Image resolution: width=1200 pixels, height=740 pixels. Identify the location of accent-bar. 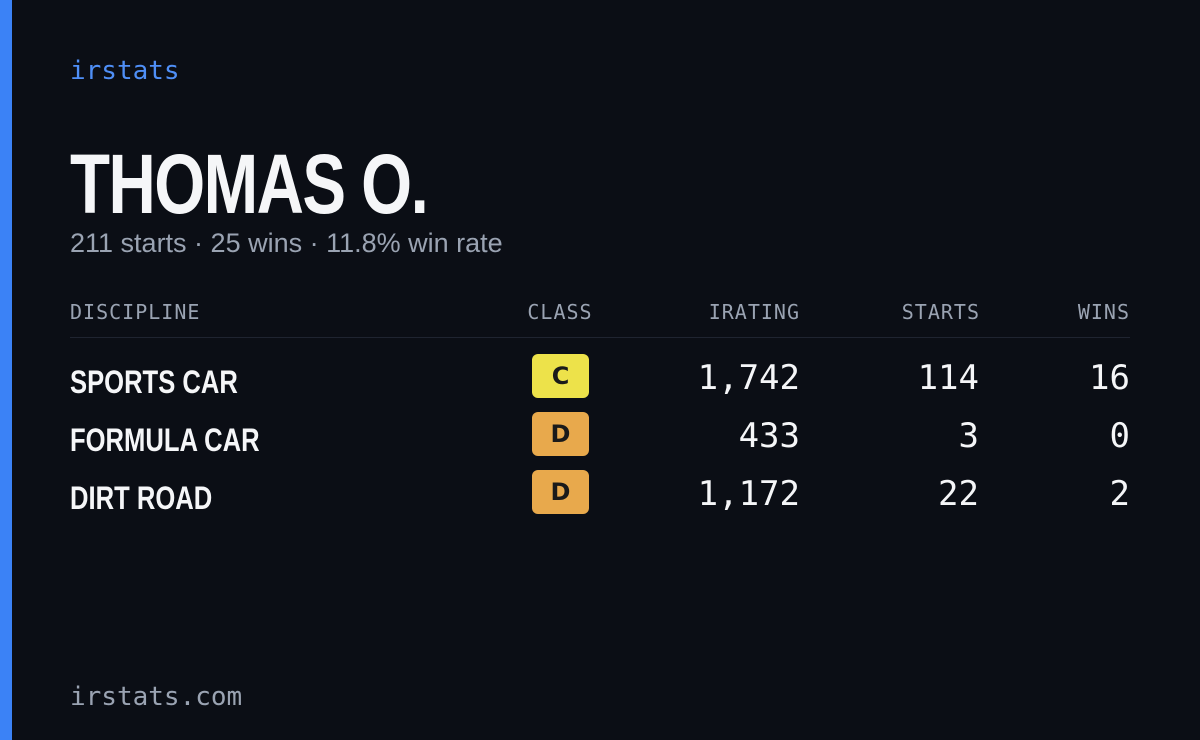
(6, 370).